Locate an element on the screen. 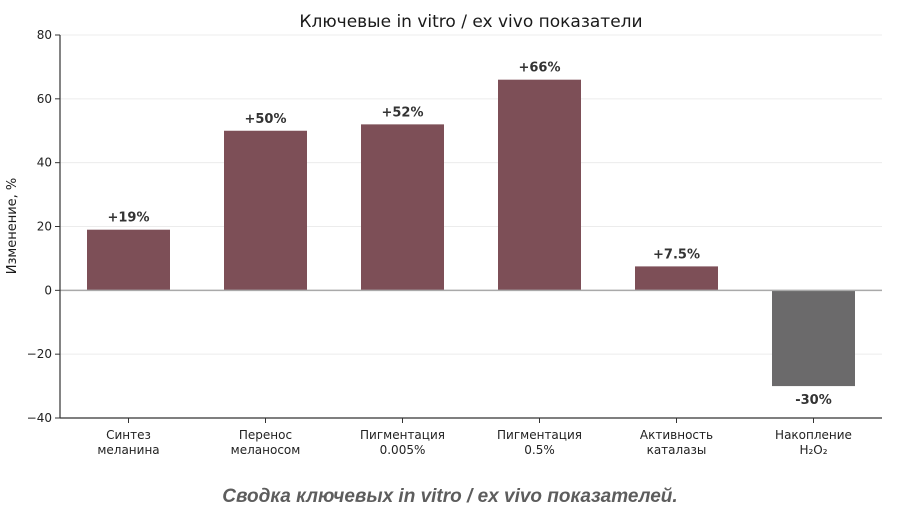 The width and height of the screenshot is (900, 529). y-axis-label: Изменение, % is located at coordinates (12, 226).